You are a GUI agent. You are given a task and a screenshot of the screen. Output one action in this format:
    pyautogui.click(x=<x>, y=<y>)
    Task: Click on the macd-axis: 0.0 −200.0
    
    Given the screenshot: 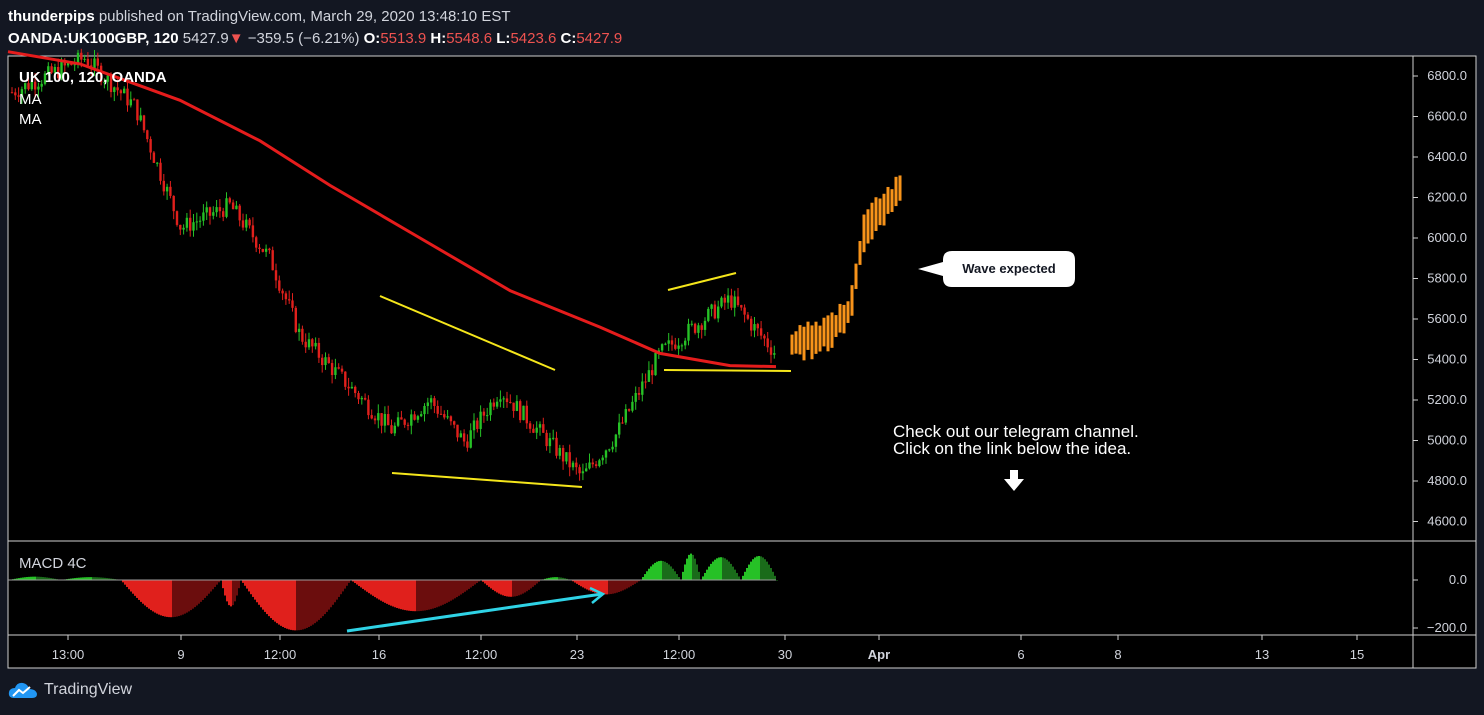 What is the action you would take?
    pyautogui.click(x=1440, y=603)
    